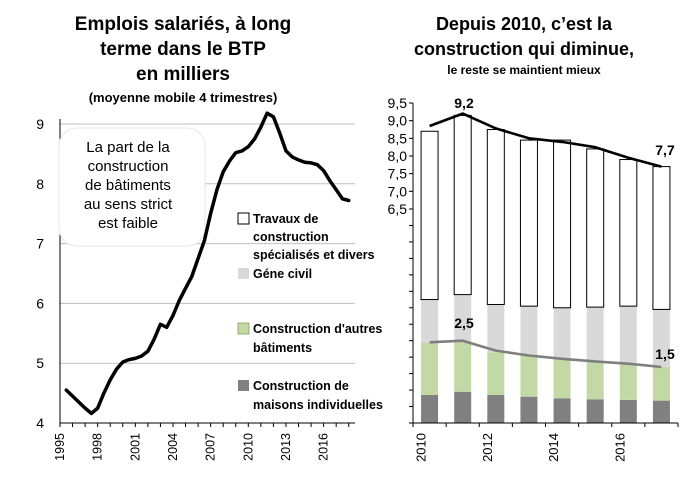 This screenshot has height=482, width=684. Describe the element at coordinates (398, 121) in the screenshot. I see `right-y-tick-label: 9,0` at that location.